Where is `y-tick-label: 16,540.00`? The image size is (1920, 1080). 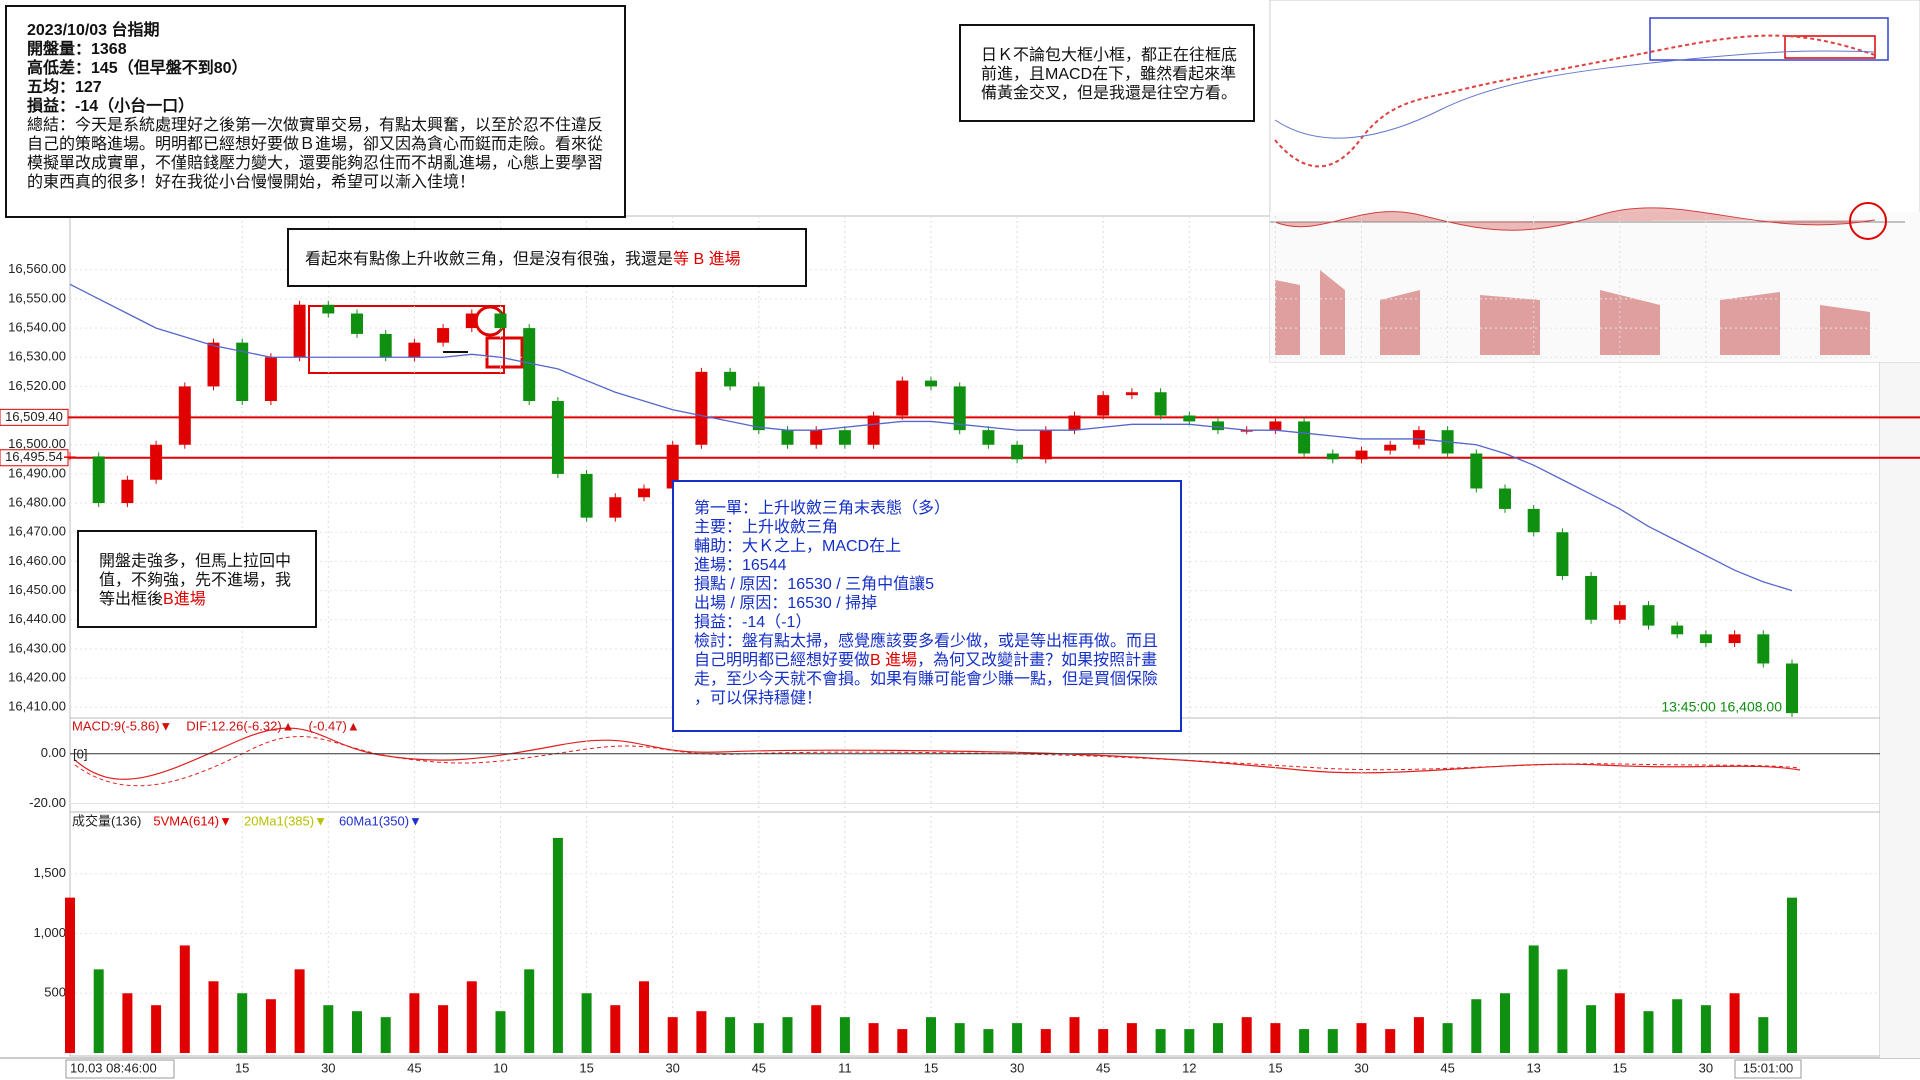
y-tick-label: 16,540.00 is located at coordinates (37, 327).